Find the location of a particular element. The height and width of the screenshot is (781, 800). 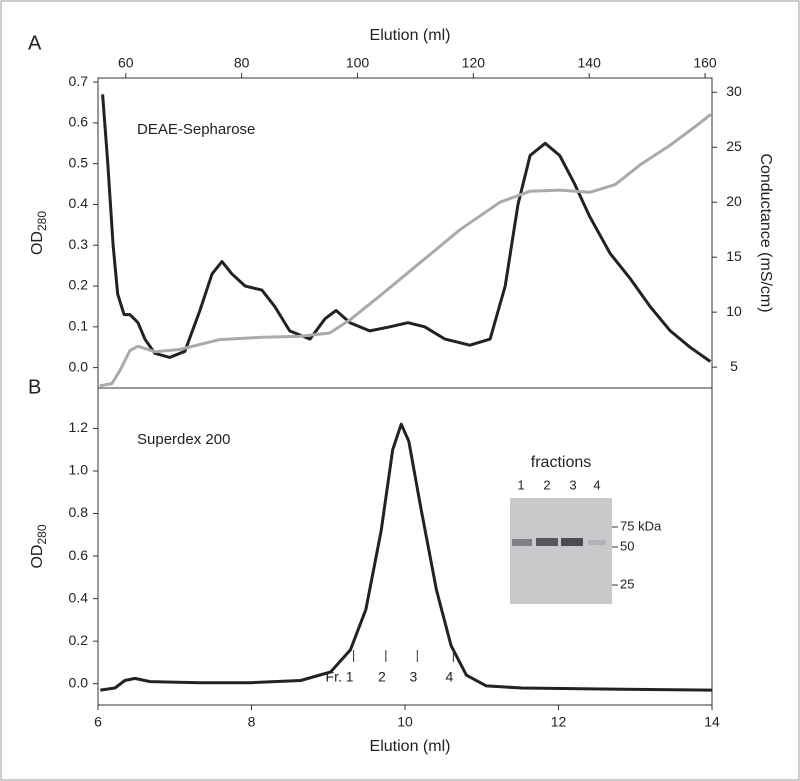

x-tick-label: 60 is located at coordinates (126, 63).